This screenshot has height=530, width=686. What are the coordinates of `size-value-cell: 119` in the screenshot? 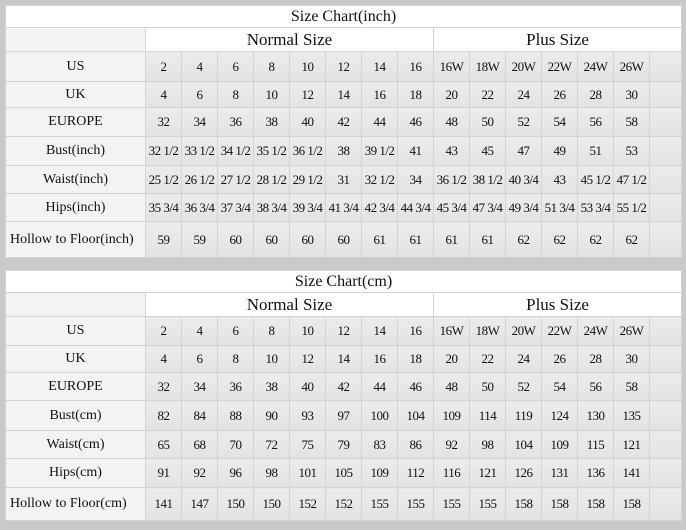 It's located at (523, 415).